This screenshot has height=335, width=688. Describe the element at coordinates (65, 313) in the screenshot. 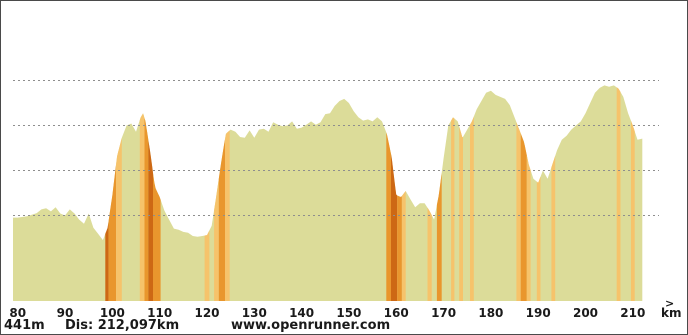

I see `x-tick-label: 90` at that location.